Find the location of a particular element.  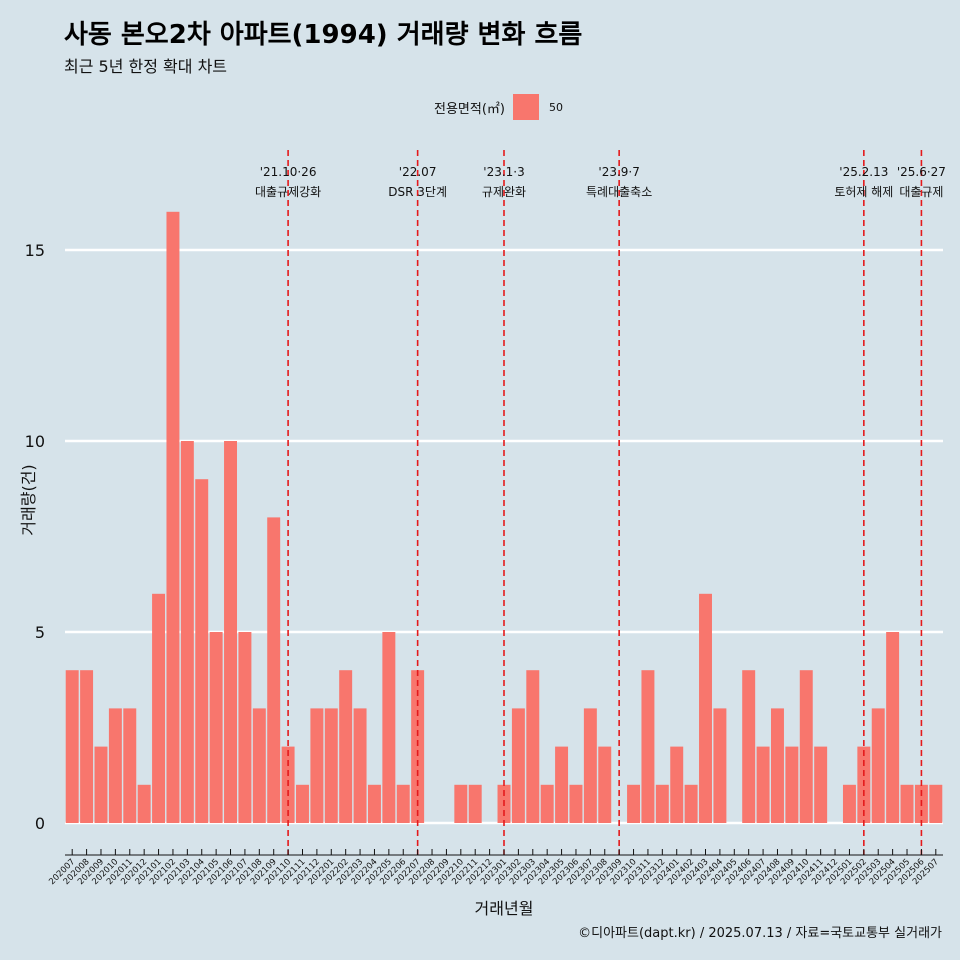

y-tick-label: 5 is located at coordinates (40, 632).